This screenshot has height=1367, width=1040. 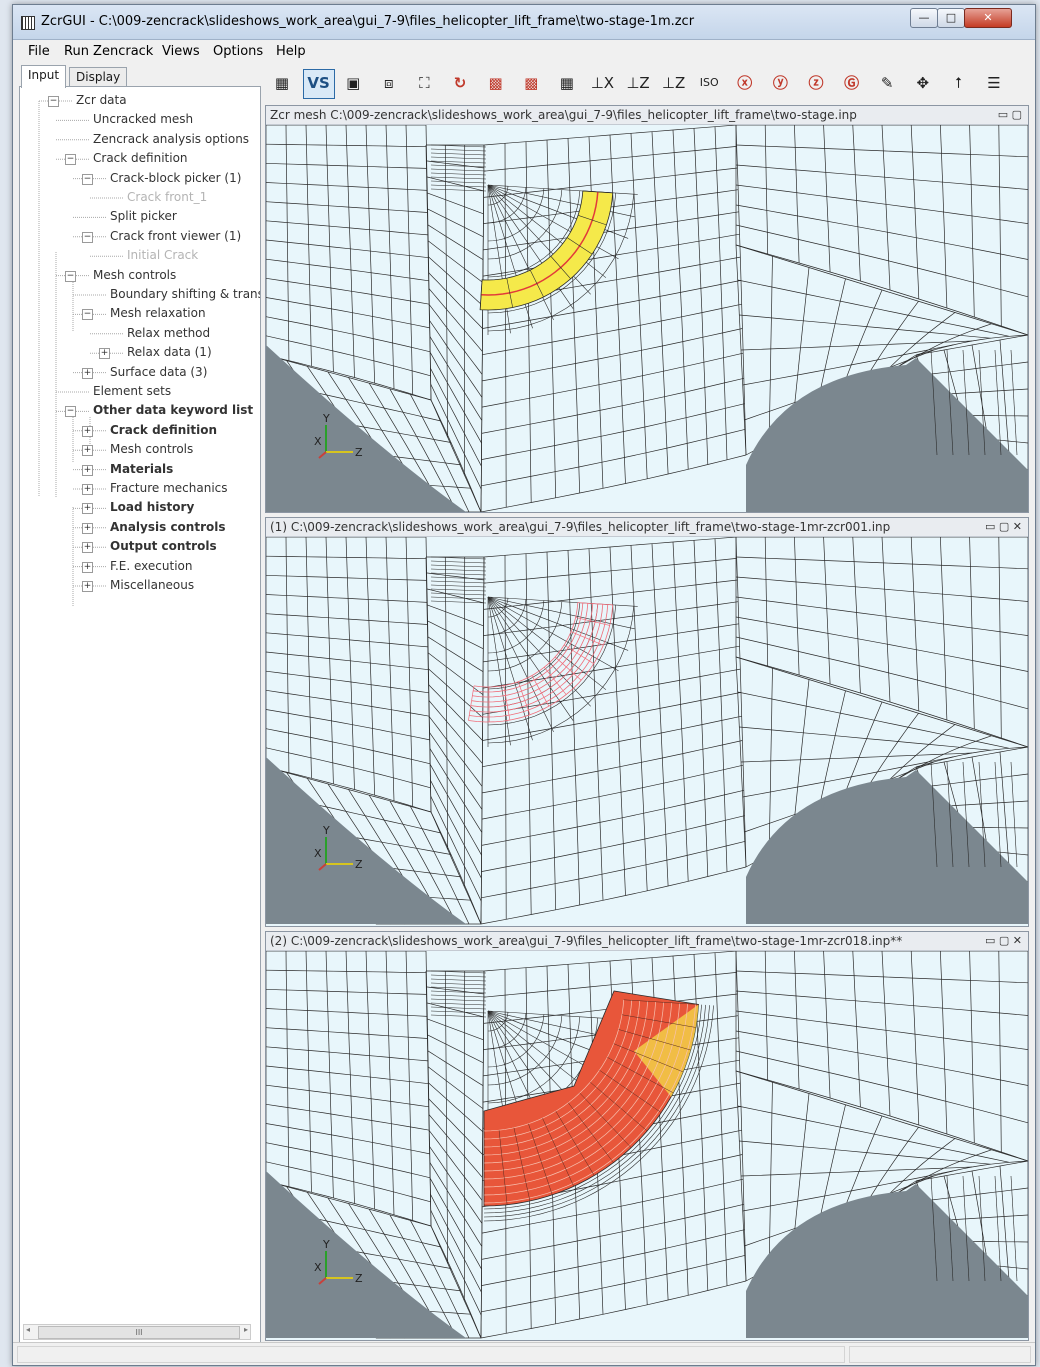 What do you see at coordinates (780, 83) in the screenshot?
I see `rotate-y-icon: ⓨ` at bounding box center [780, 83].